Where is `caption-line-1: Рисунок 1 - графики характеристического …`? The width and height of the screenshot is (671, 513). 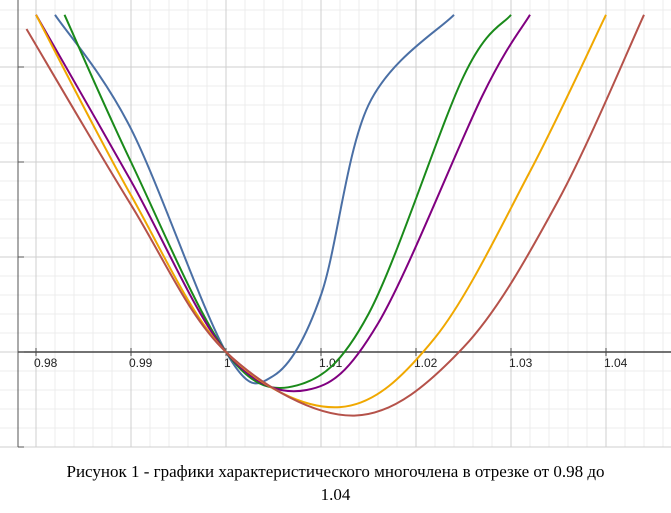
caption-line-1: Рисунок 1 - графики характеристического … is located at coordinates (335, 471).